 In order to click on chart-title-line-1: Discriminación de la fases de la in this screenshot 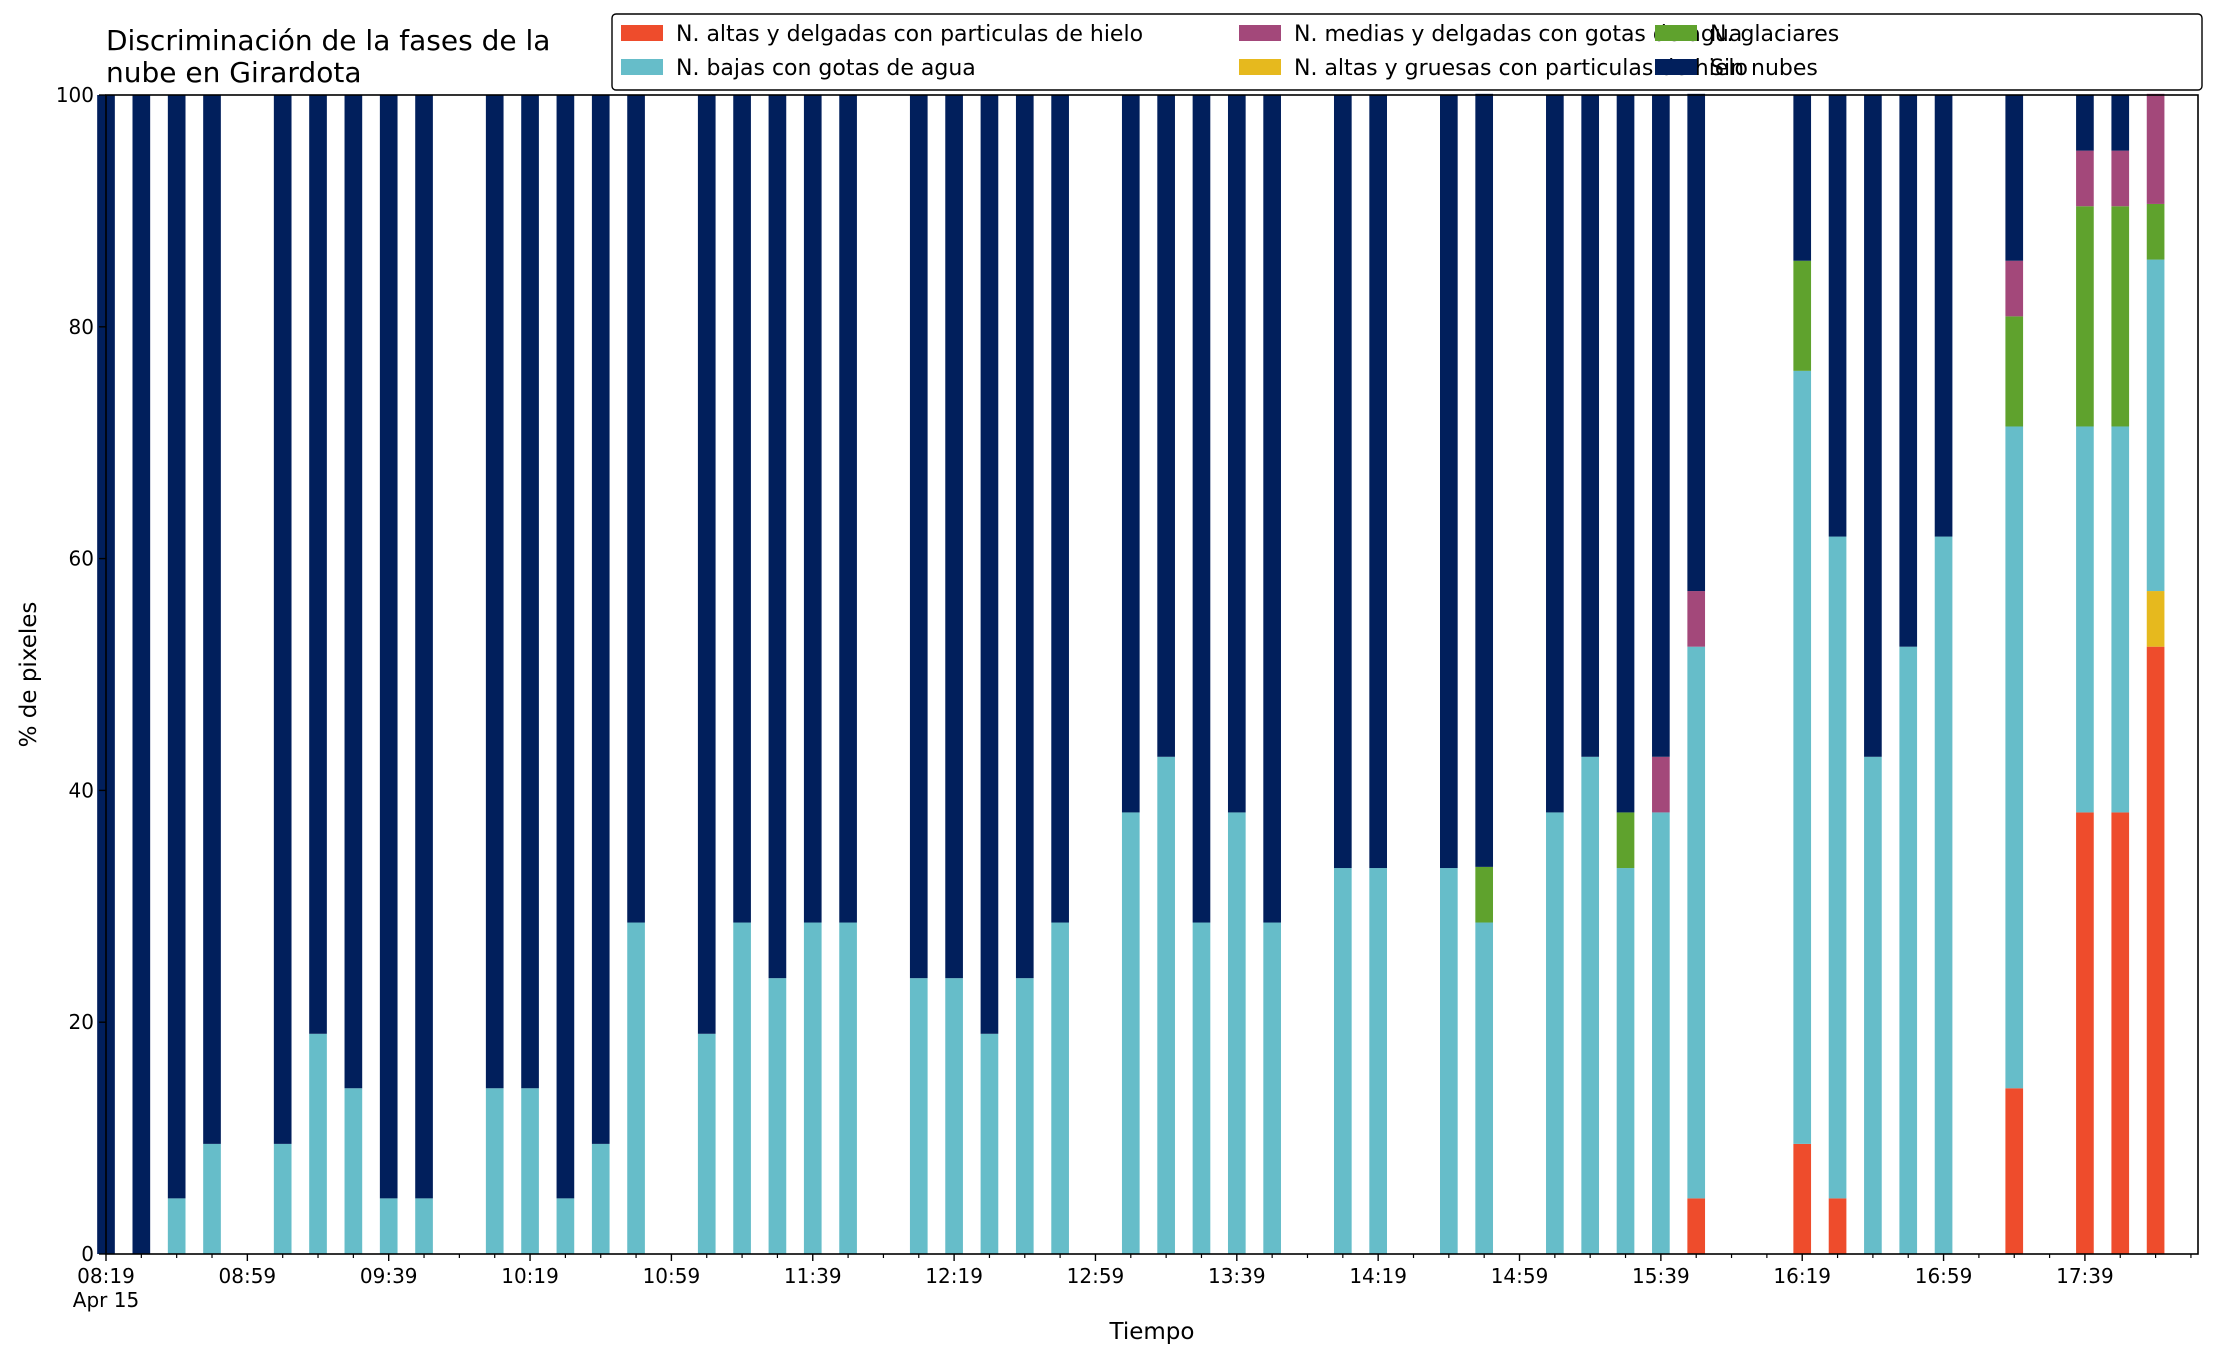, I will do `click(328, 40)`.